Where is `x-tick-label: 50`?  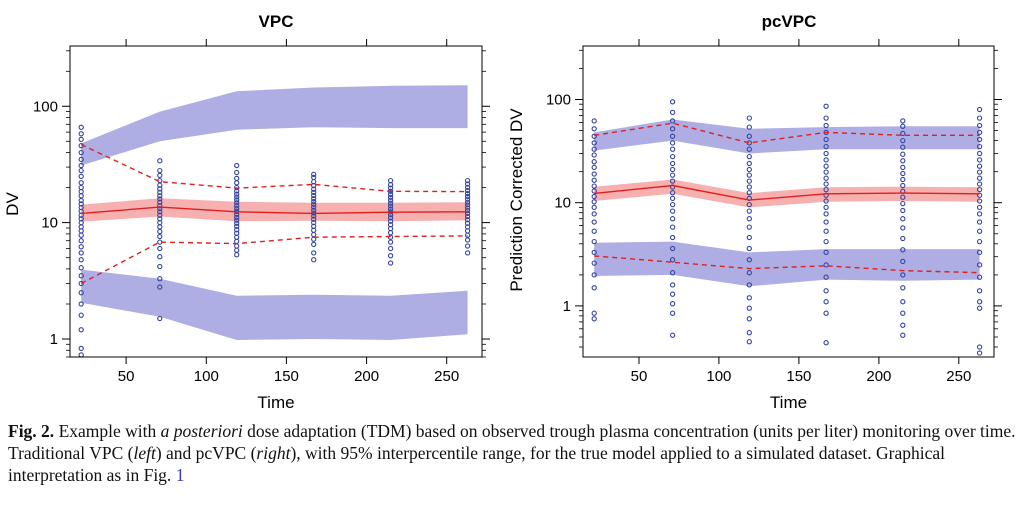 x-tick-label: 50 is located at coordinates (639, 376).